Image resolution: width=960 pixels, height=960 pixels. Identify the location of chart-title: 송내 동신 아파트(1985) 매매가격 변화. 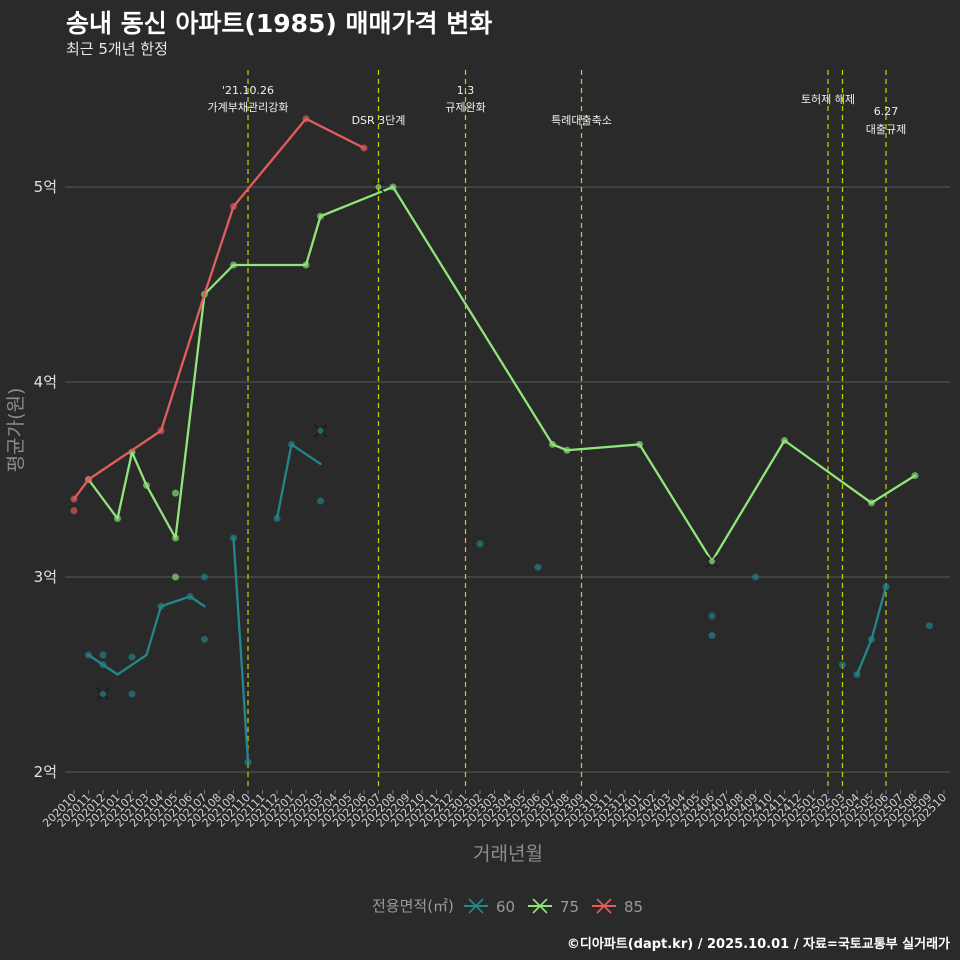
(279, 23).